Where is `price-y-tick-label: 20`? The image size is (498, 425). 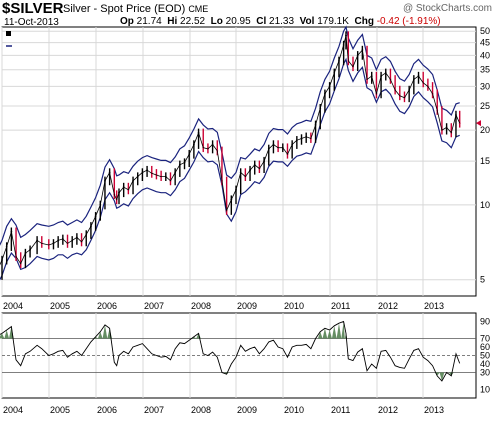
price-y-tick-label: 20 is located at coordinates (485, 130).